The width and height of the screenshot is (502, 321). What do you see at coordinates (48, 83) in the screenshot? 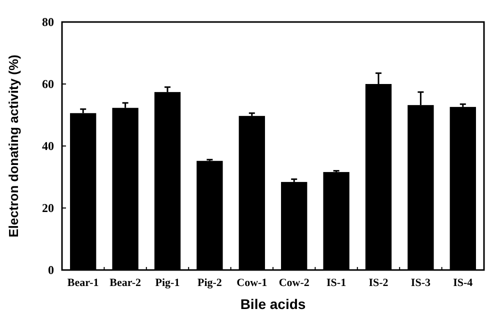
I see `y-tick-label: 60` at bounding box center [48, 83].